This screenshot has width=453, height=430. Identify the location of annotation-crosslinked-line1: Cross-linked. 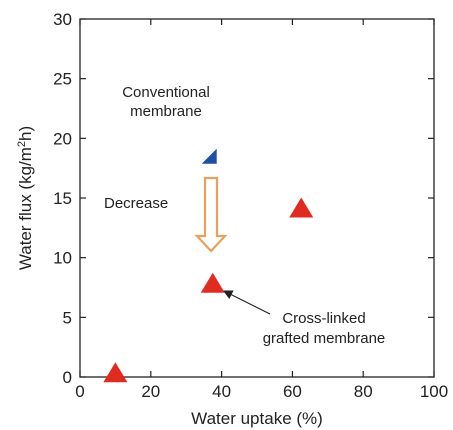
(323, 318).